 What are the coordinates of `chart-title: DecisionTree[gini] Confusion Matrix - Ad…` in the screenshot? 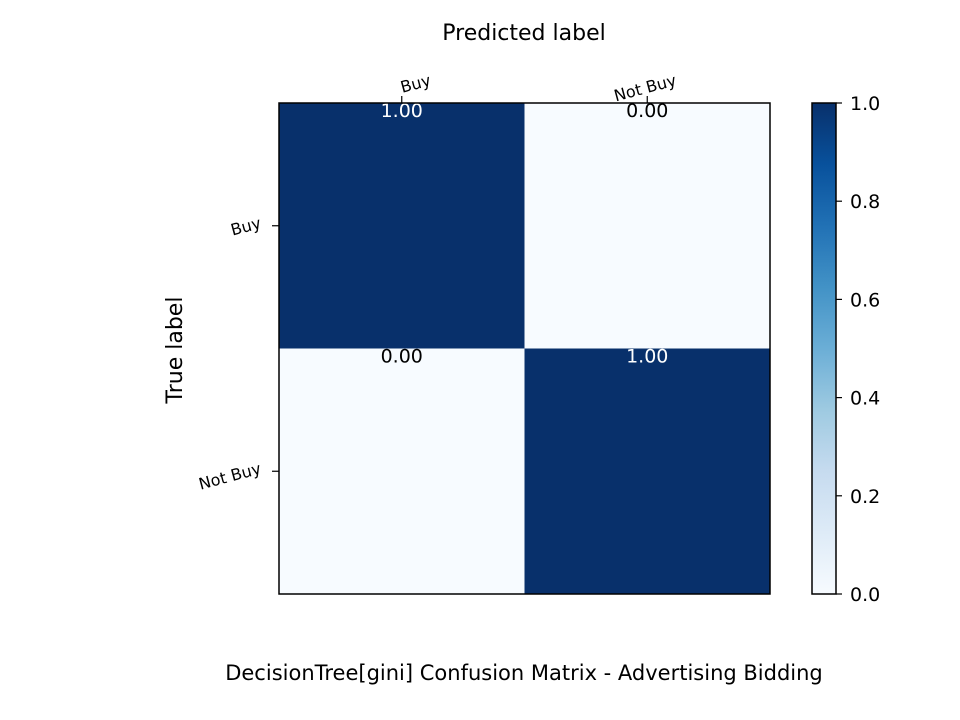 It's located at (524, 673).